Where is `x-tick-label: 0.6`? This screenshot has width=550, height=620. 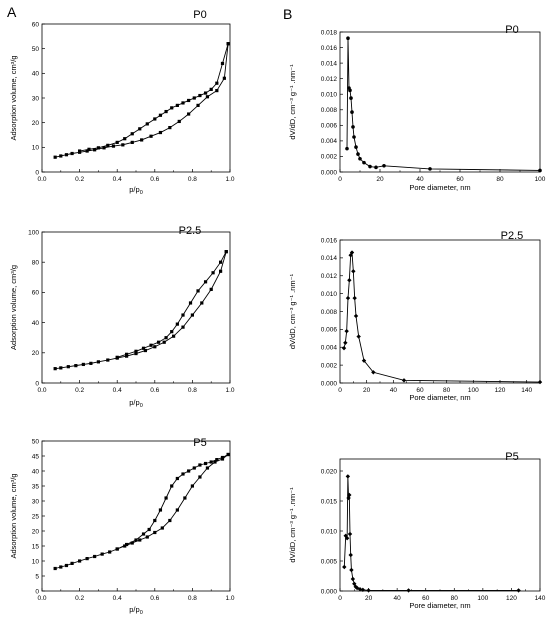 x-tick-label: 0.6 is located at coordinates (154, 390).